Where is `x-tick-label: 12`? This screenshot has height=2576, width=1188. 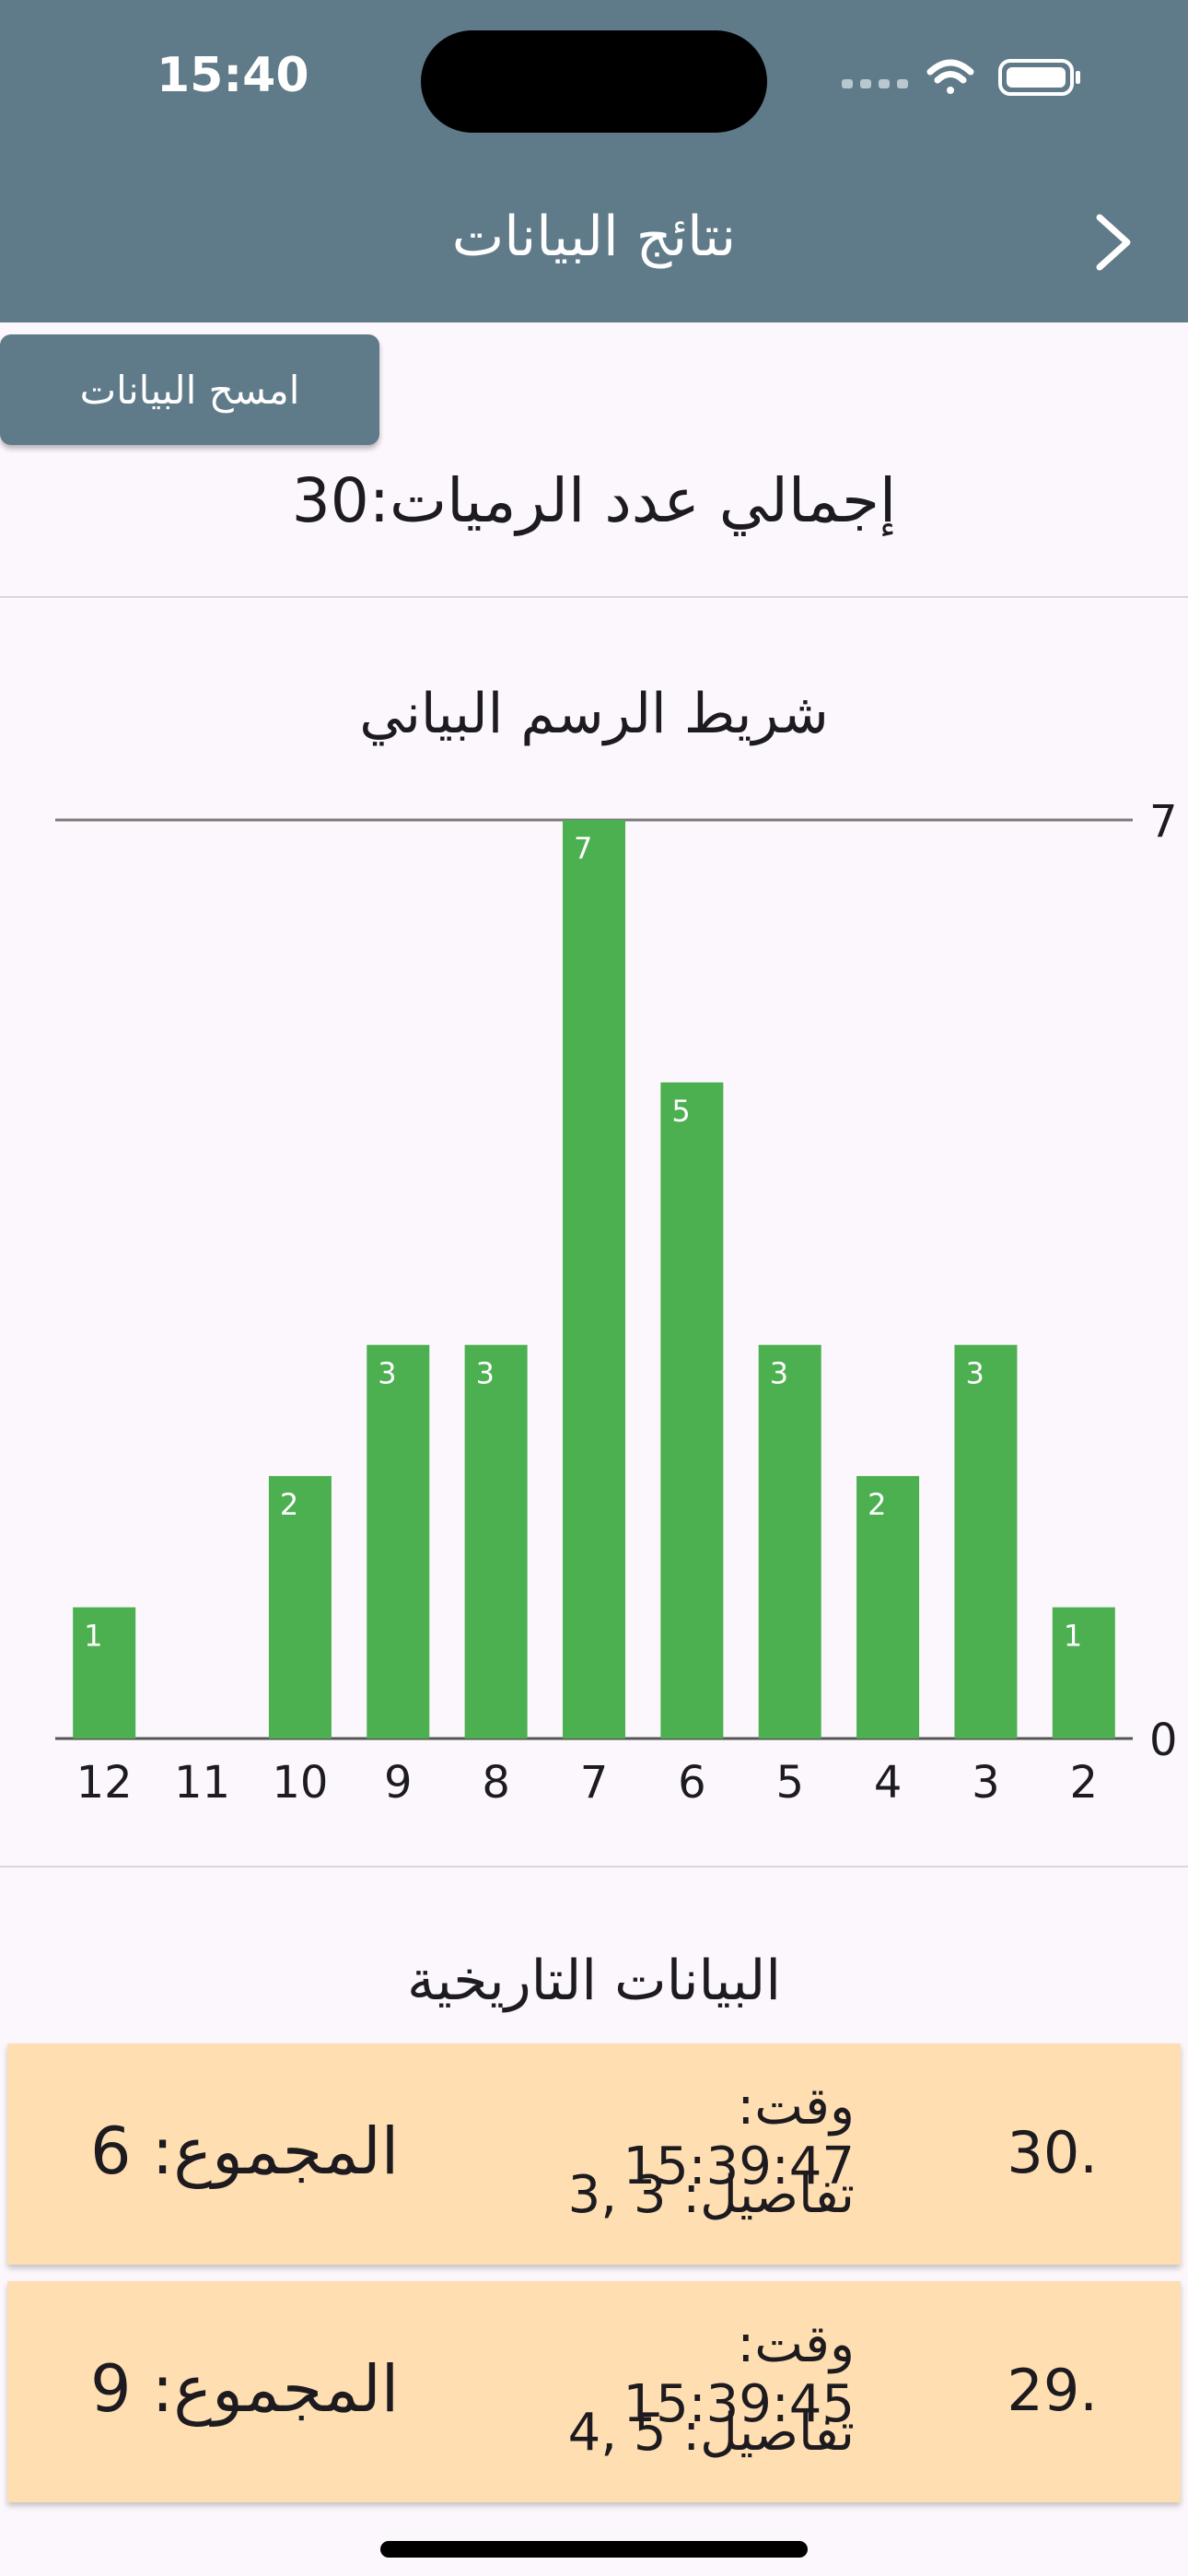
x-tick-label: 12 is located at coordinates (105, 1783).